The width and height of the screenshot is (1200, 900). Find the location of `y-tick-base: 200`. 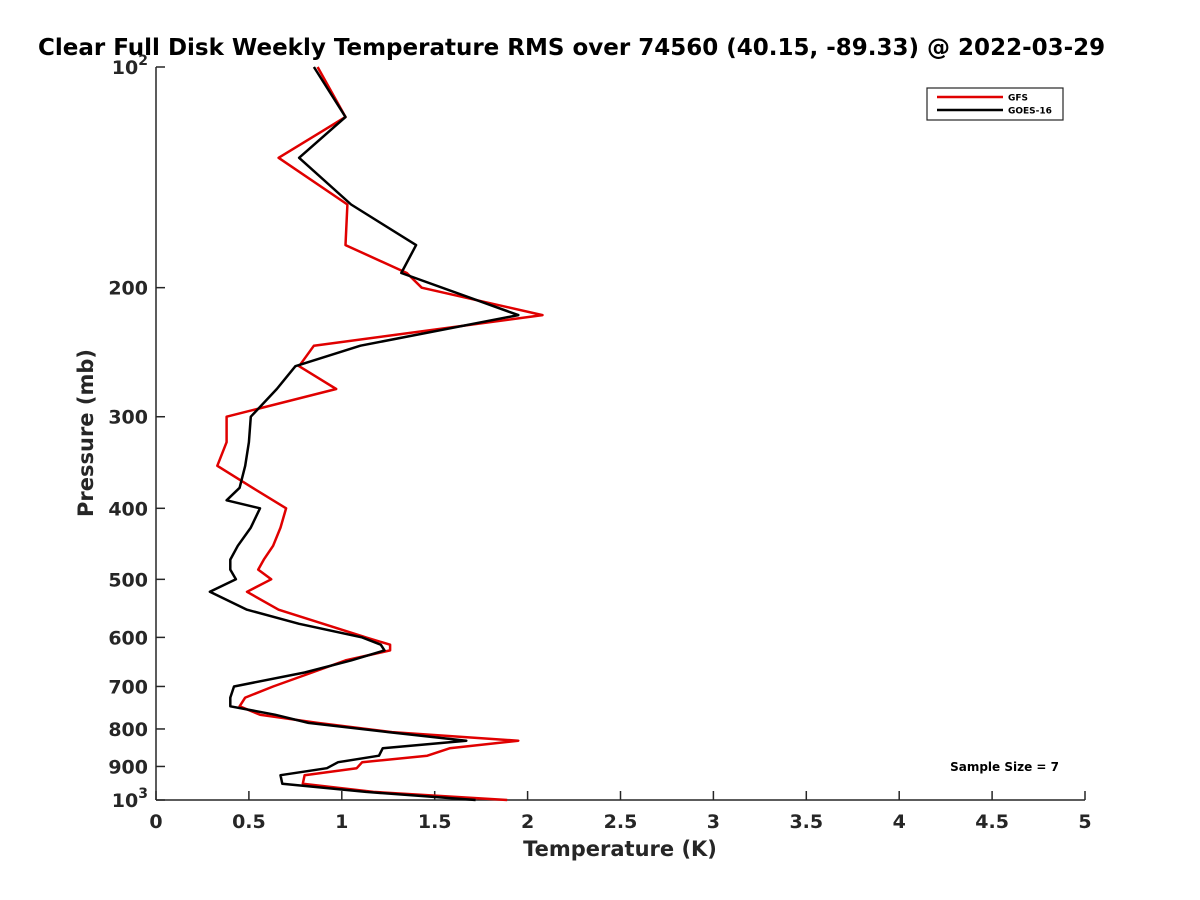

y-tick-base: 200 is located at coordinates (128, 289).